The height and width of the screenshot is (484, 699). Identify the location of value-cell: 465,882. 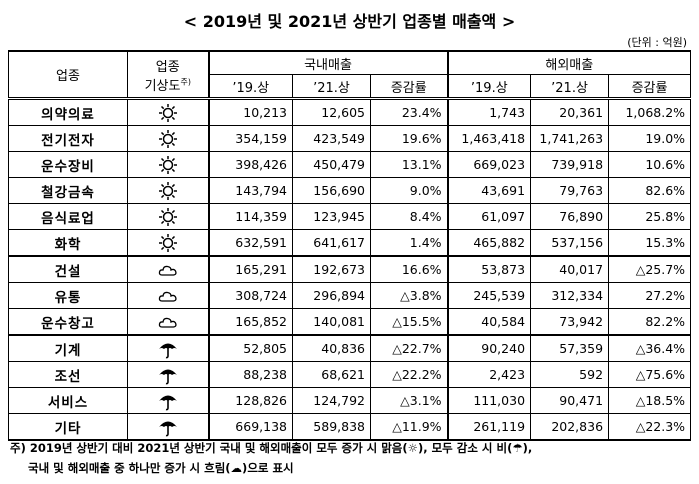
(489, 243).